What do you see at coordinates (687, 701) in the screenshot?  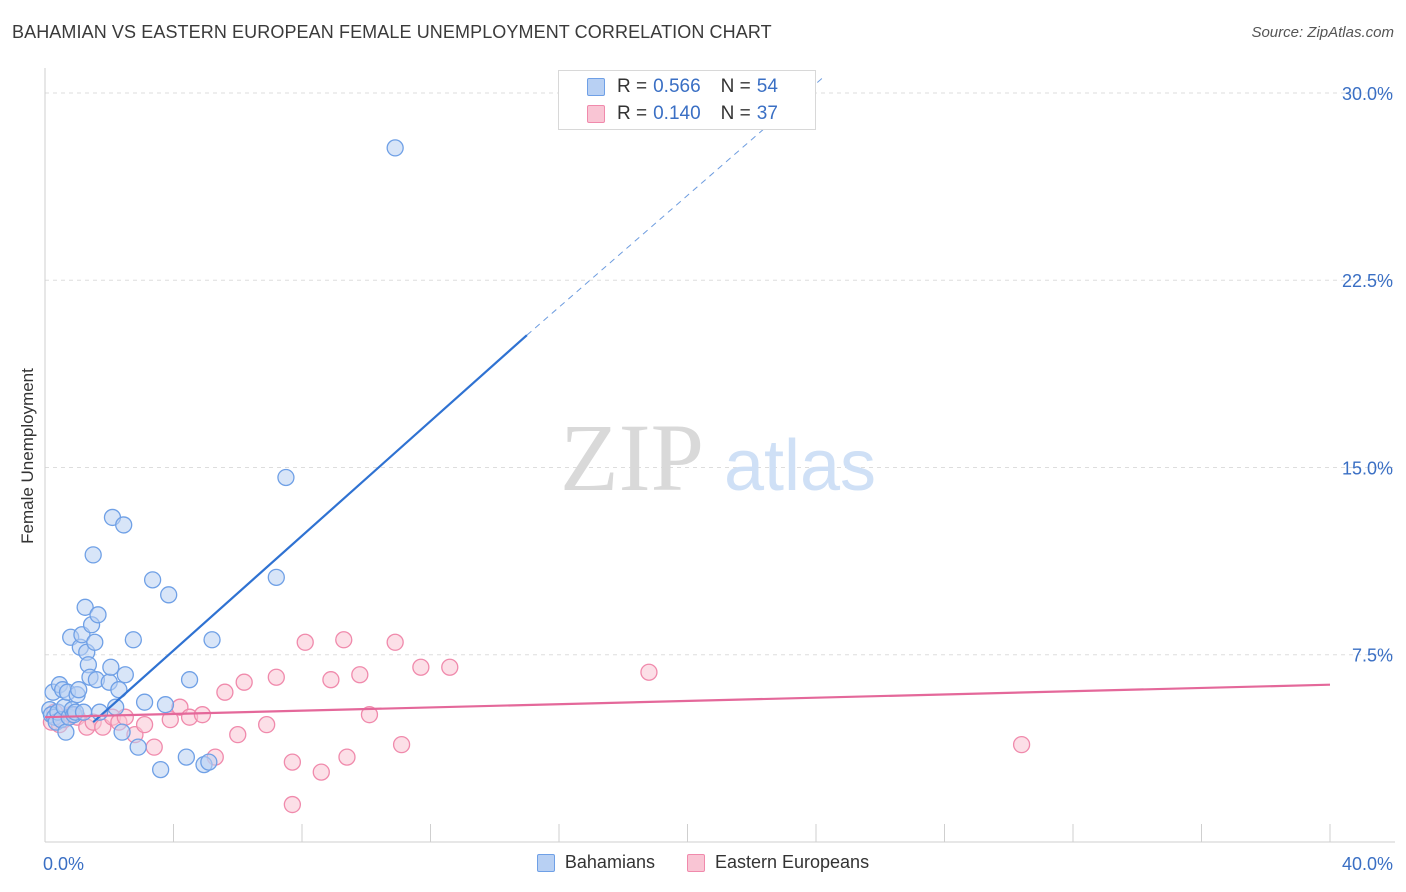 I see `trendline-eastern-europeans` at bounding box center [687, 701].